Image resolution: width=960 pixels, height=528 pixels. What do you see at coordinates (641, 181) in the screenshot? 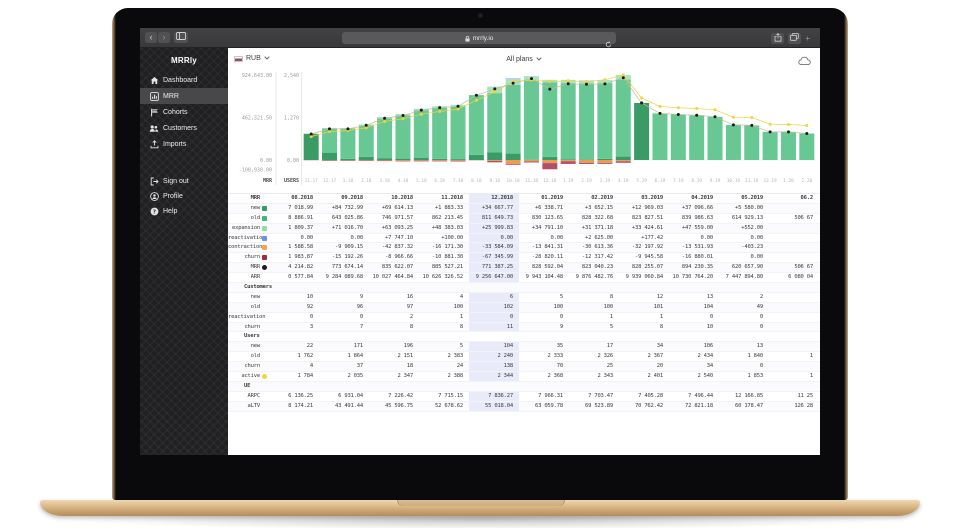
I see `x-axis-label: 5.19` at bounding box center [641, 181].